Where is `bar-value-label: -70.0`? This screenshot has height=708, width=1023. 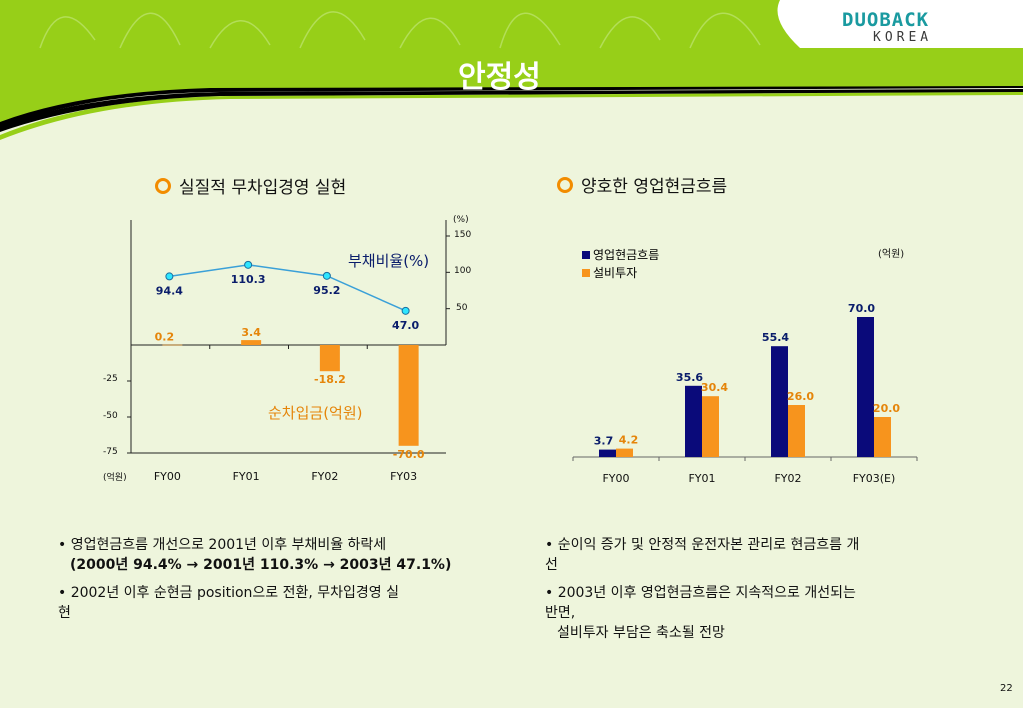
bar-value-label: -70.0 is located at coordinates (409, 454).